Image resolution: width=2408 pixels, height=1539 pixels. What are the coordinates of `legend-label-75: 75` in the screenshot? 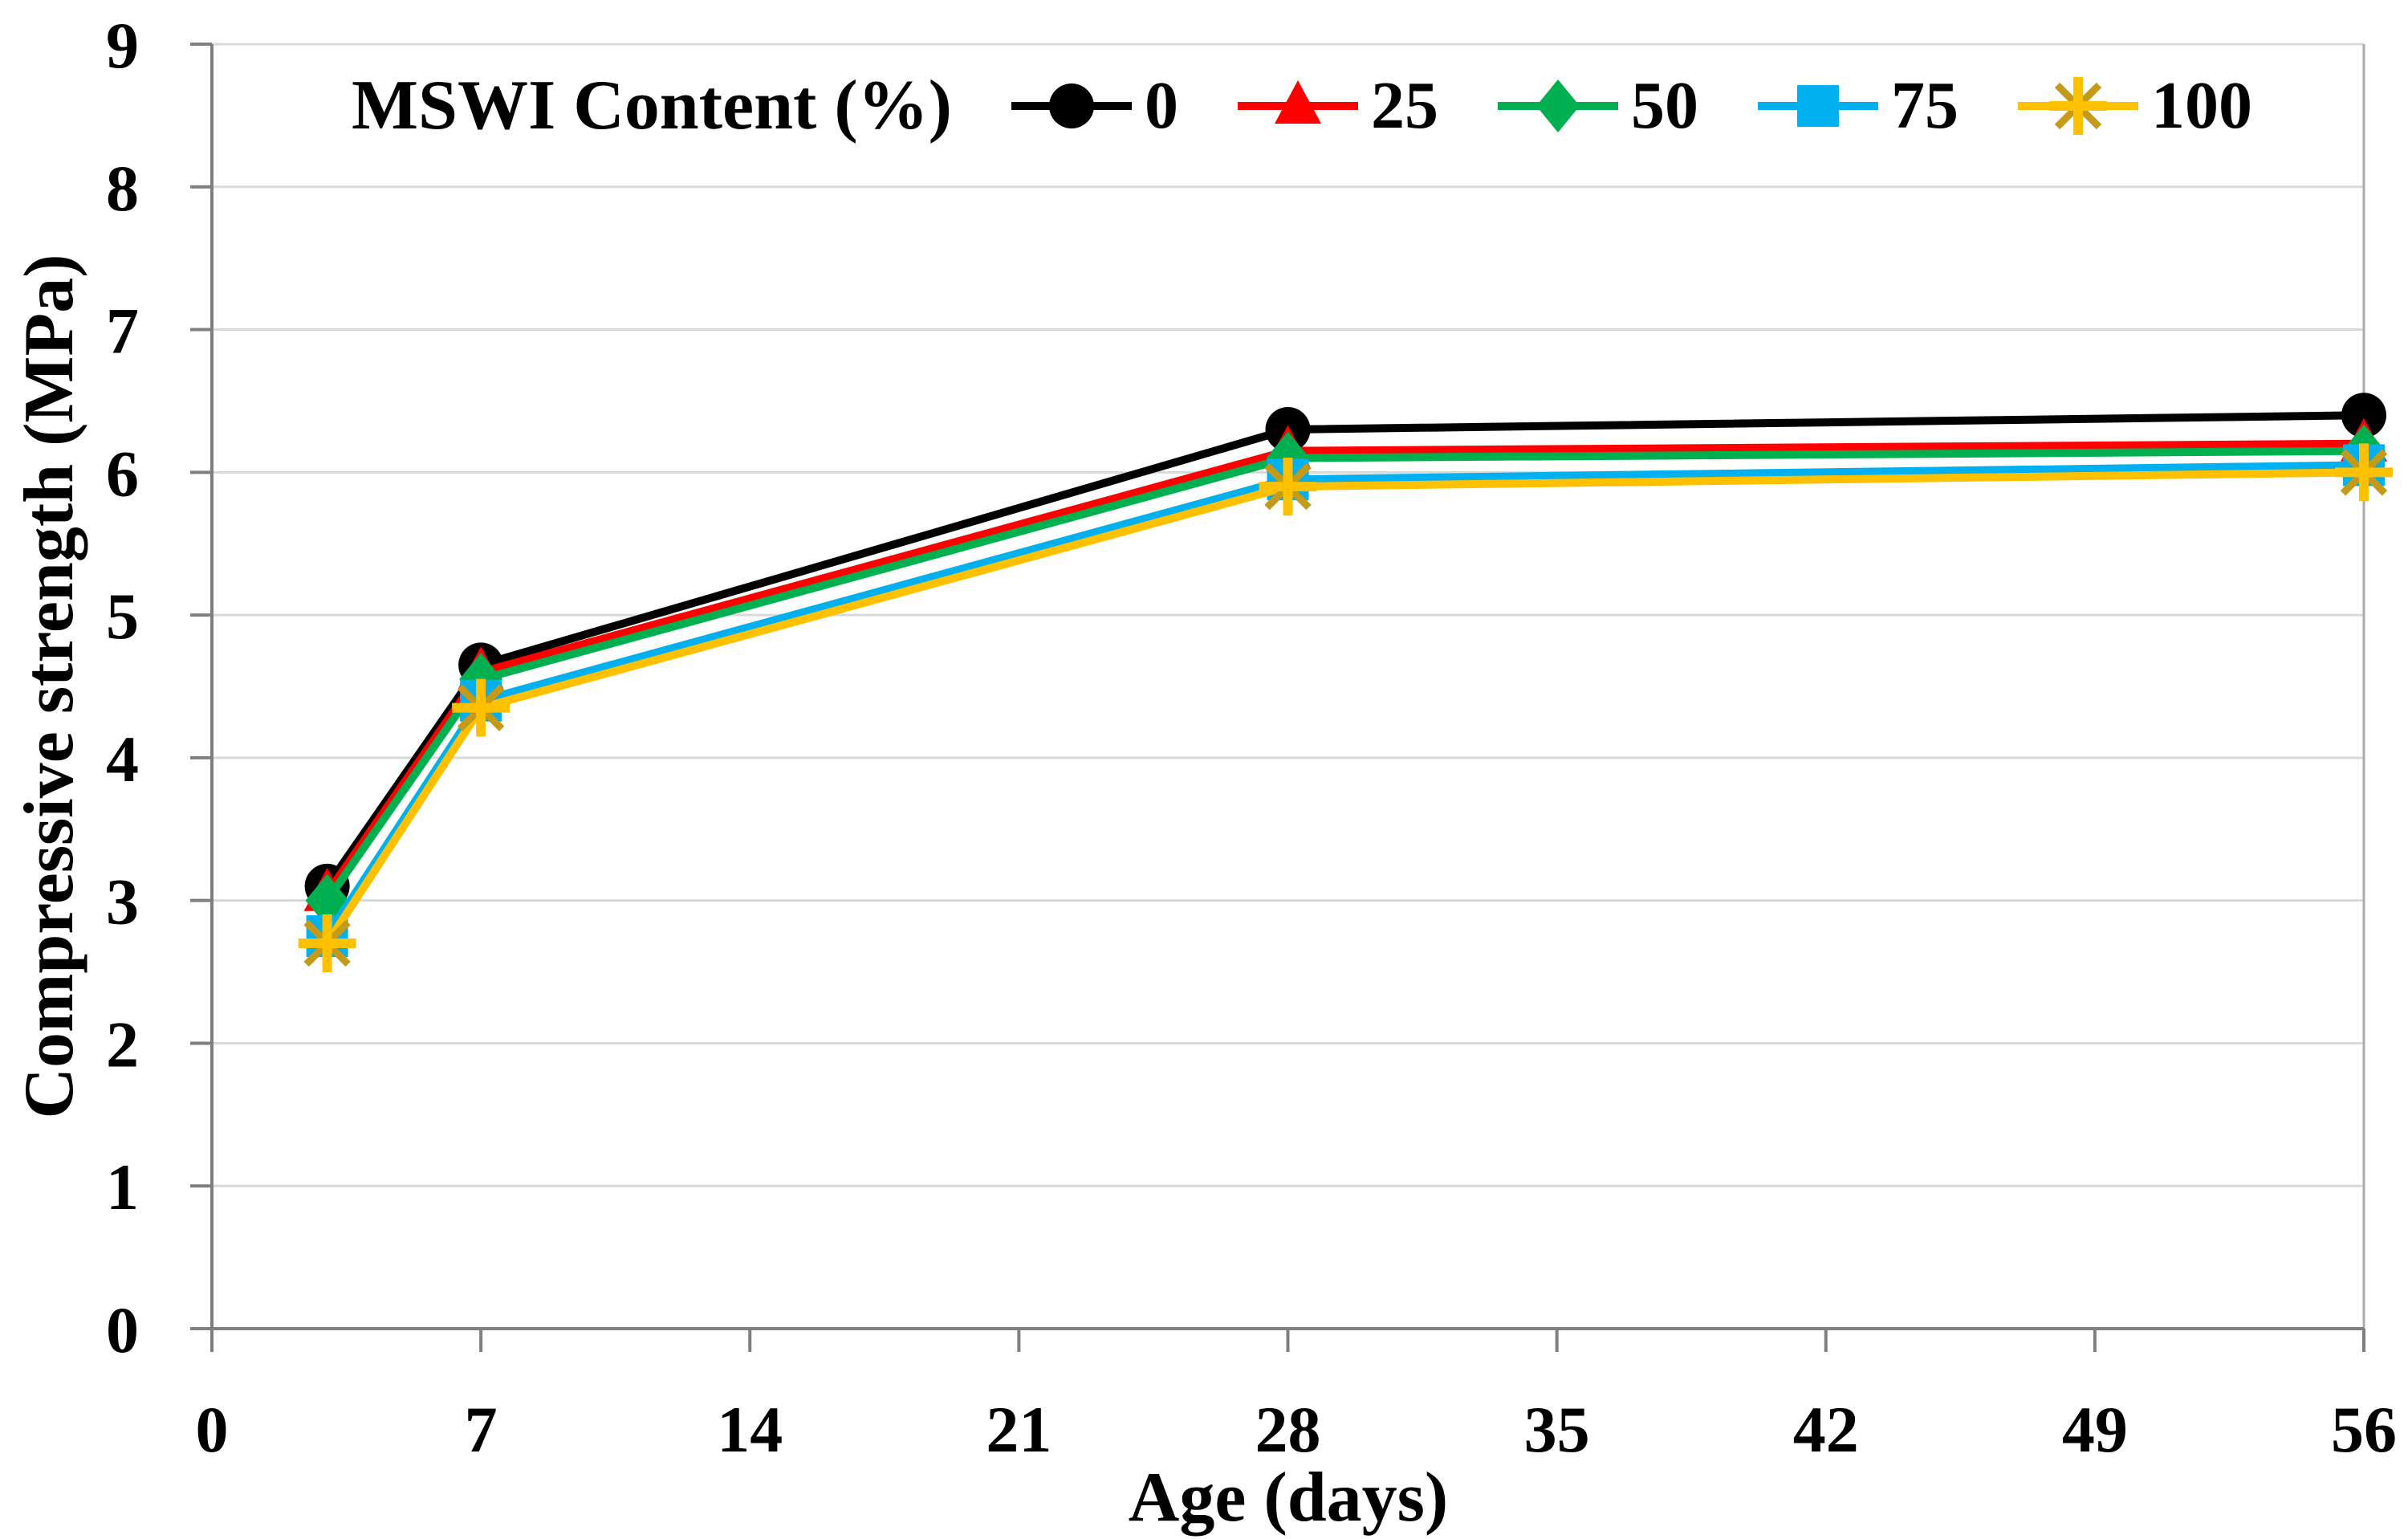 It's located at (1924, 105).